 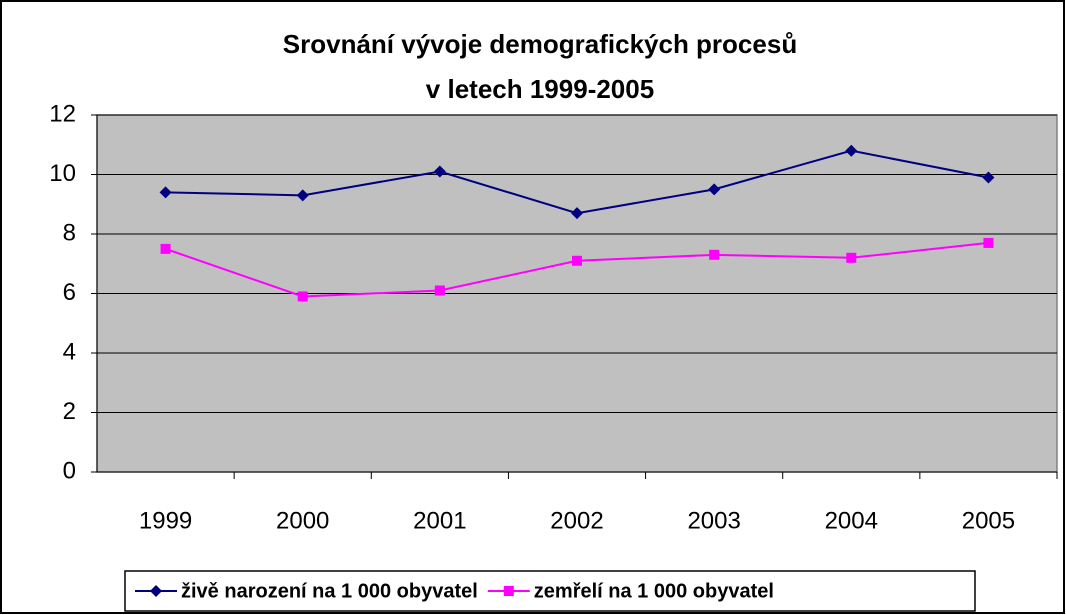 I want to click on x-tick-label: 2005, so click(x=988, y=520).